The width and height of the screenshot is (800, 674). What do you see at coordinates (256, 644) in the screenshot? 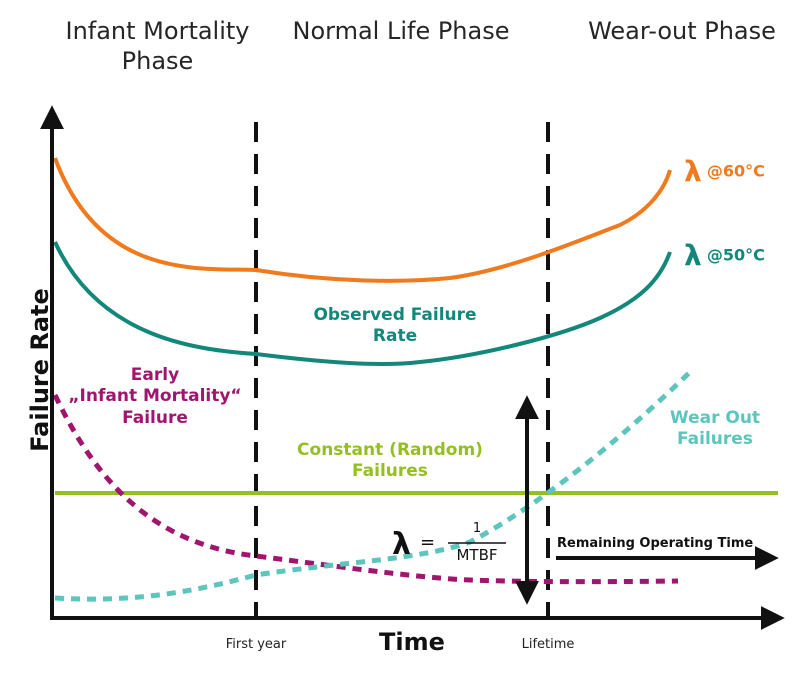
I see `tick-first-year: First year` at bounding box center [256, 644].